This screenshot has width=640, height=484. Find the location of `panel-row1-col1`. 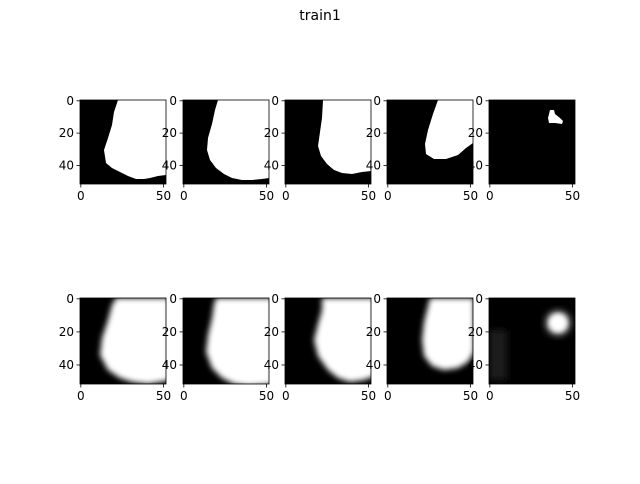

panel-row1-col1 is located at coordinates (226, 341).